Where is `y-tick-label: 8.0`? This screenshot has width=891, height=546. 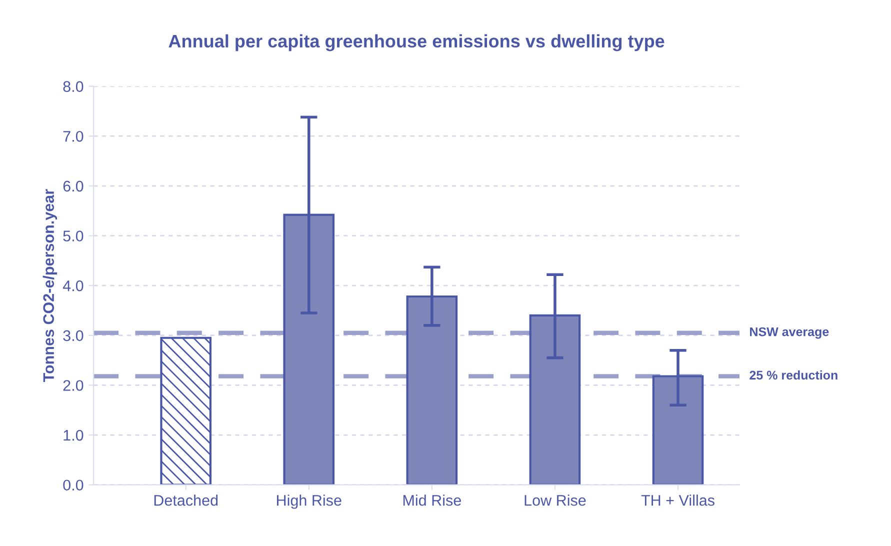
y-tick-label: 8.0 is located at coordinates (73, 86).